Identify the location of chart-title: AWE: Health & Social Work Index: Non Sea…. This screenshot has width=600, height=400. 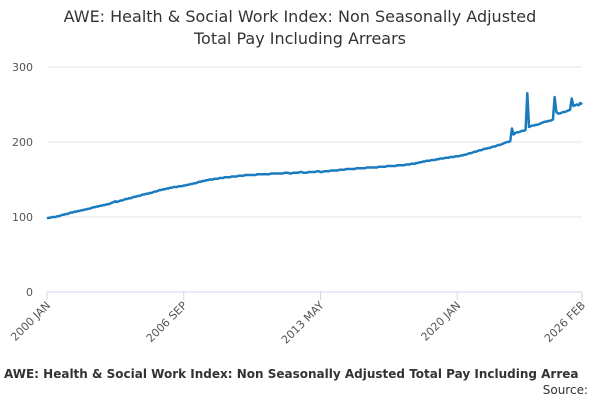
(300, 16).